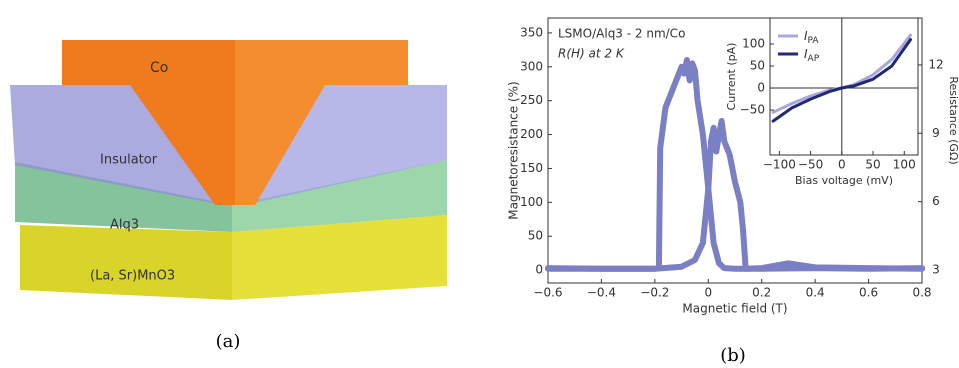  What do you see at coordinates (810, 165) in the screenshot?
I see `x-tick-label: −50` at bounding box center [810, 165].